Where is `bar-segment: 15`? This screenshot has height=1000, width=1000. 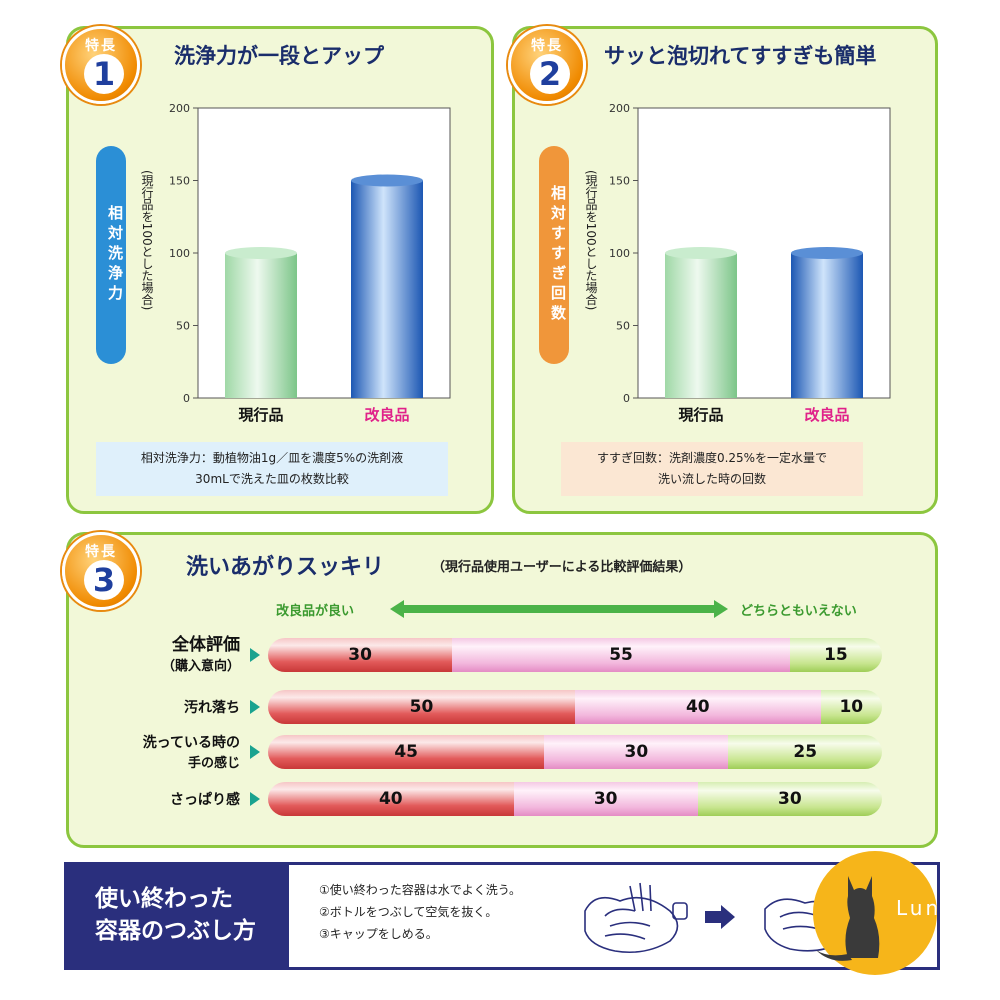 bar-segment: 15 is located at coordinates (835, 655).